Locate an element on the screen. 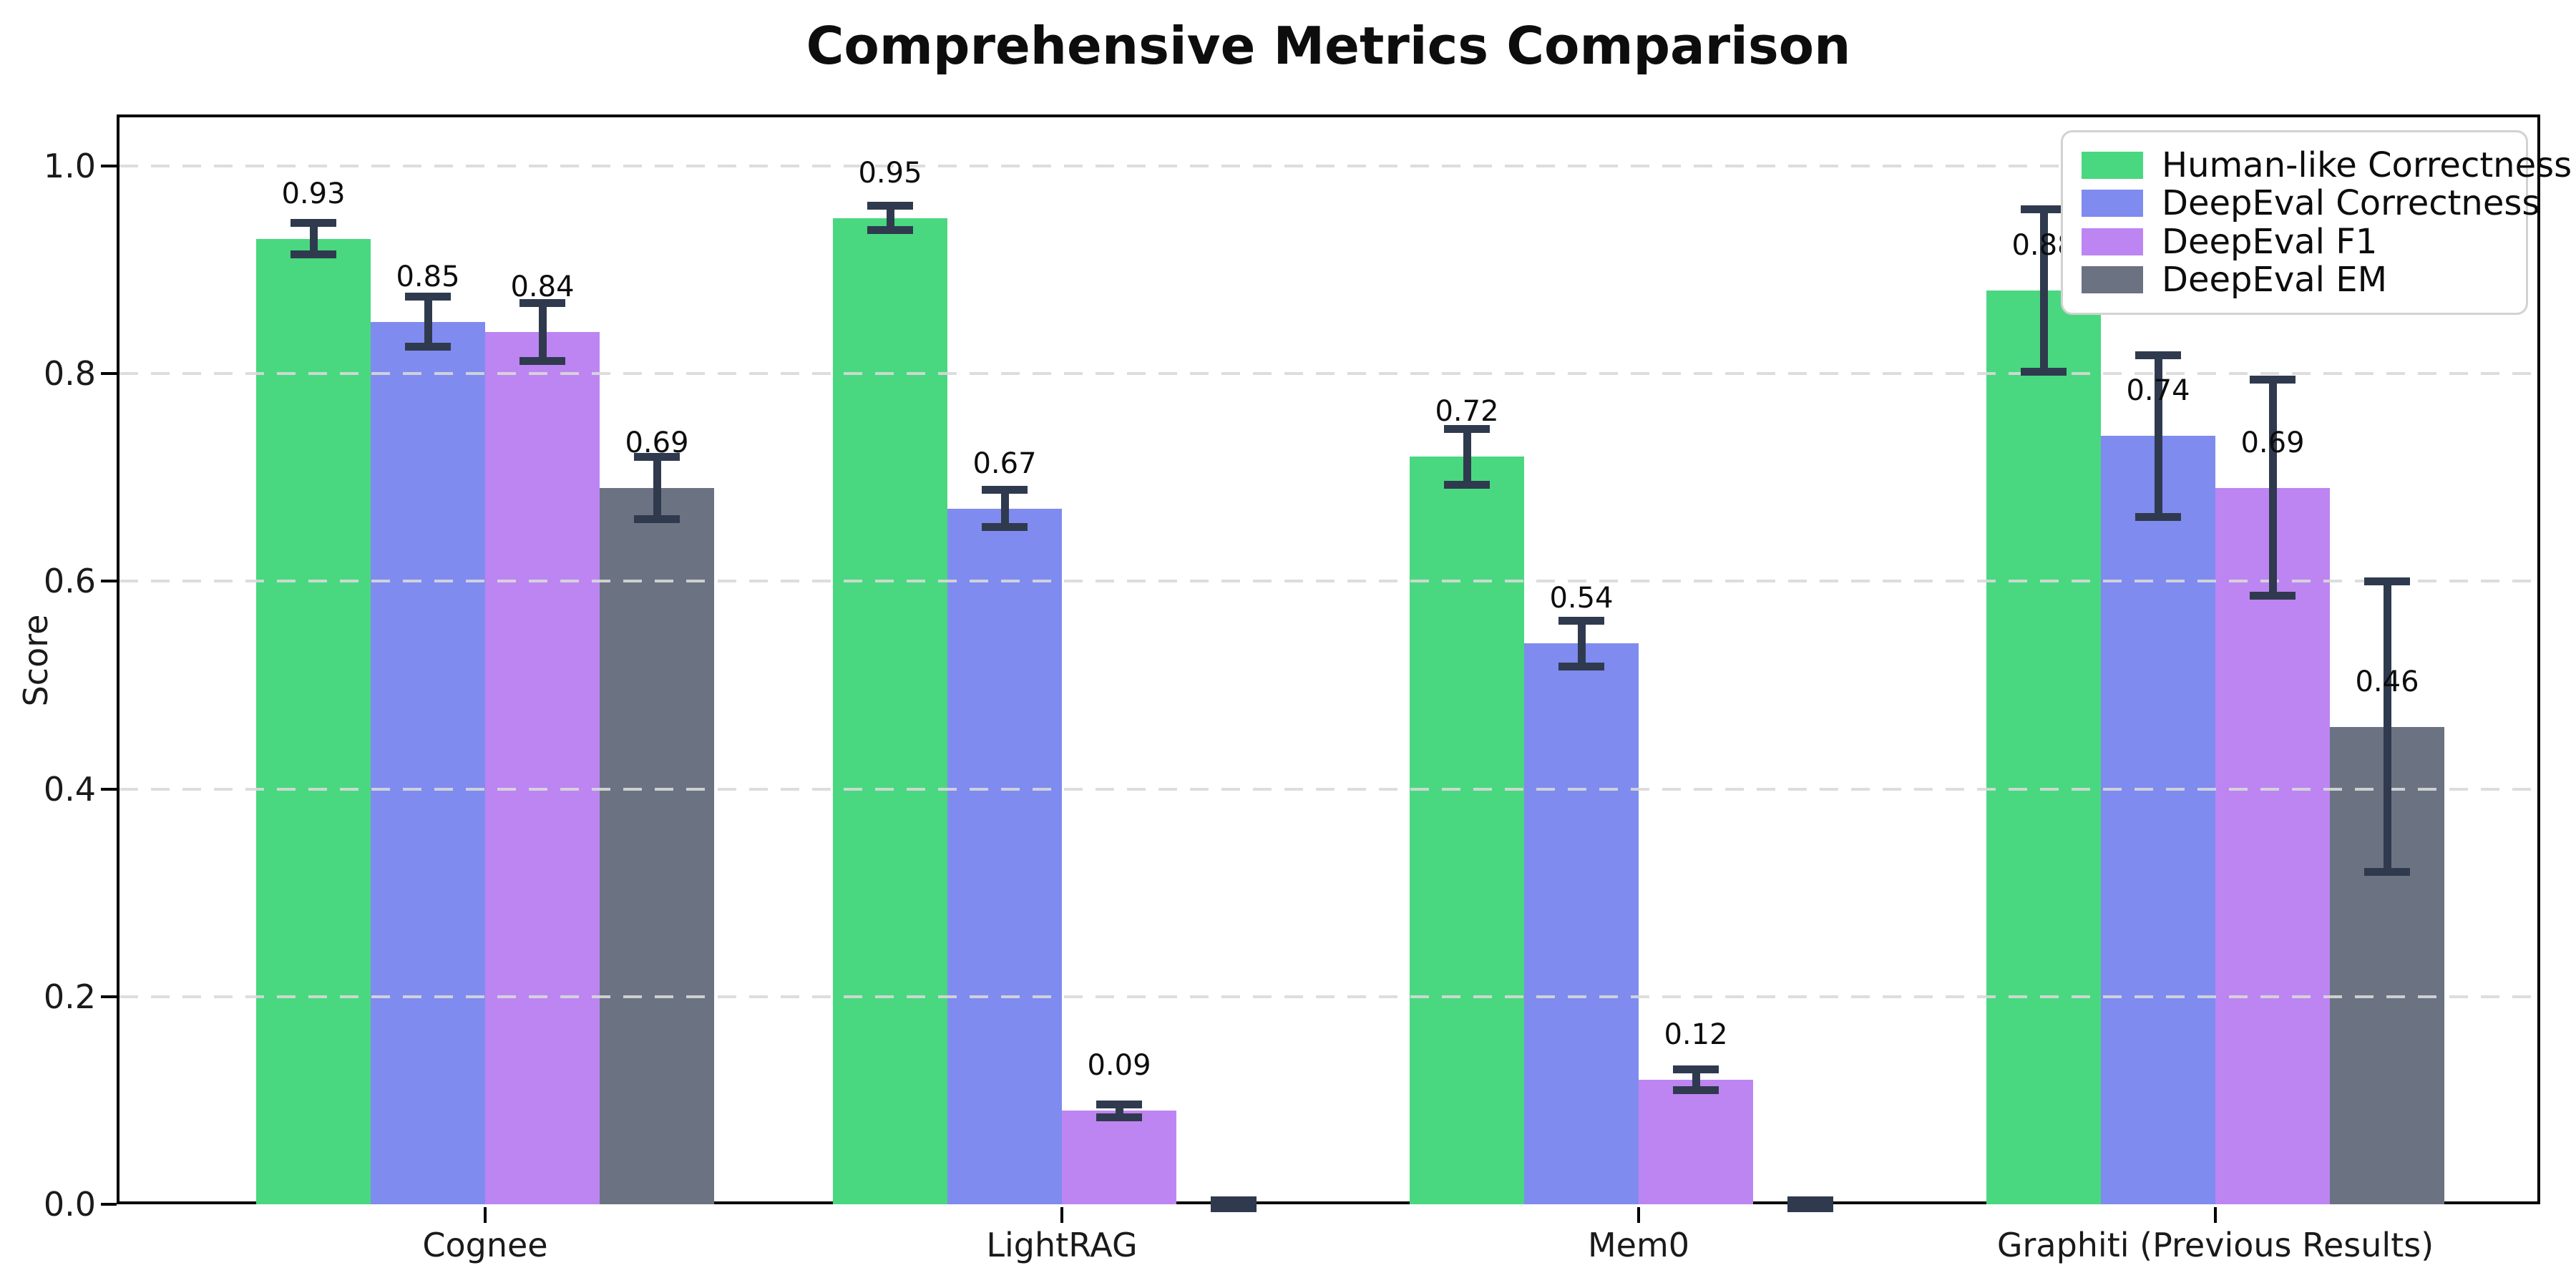  y-tick-label: 0.6 is located at coordinates (69, 581).